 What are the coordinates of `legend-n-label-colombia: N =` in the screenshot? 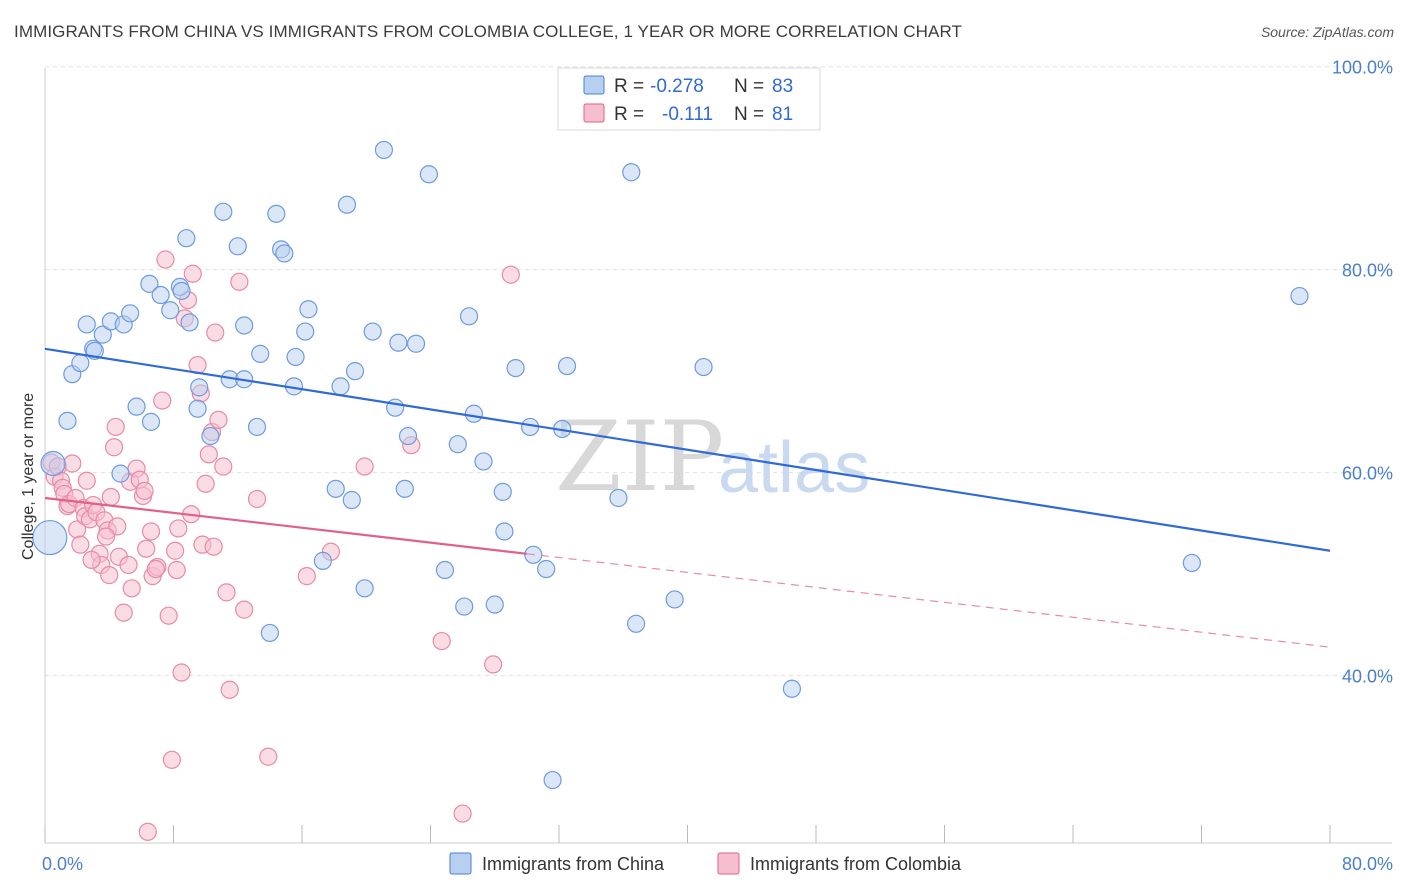 It's located at (749, 114).